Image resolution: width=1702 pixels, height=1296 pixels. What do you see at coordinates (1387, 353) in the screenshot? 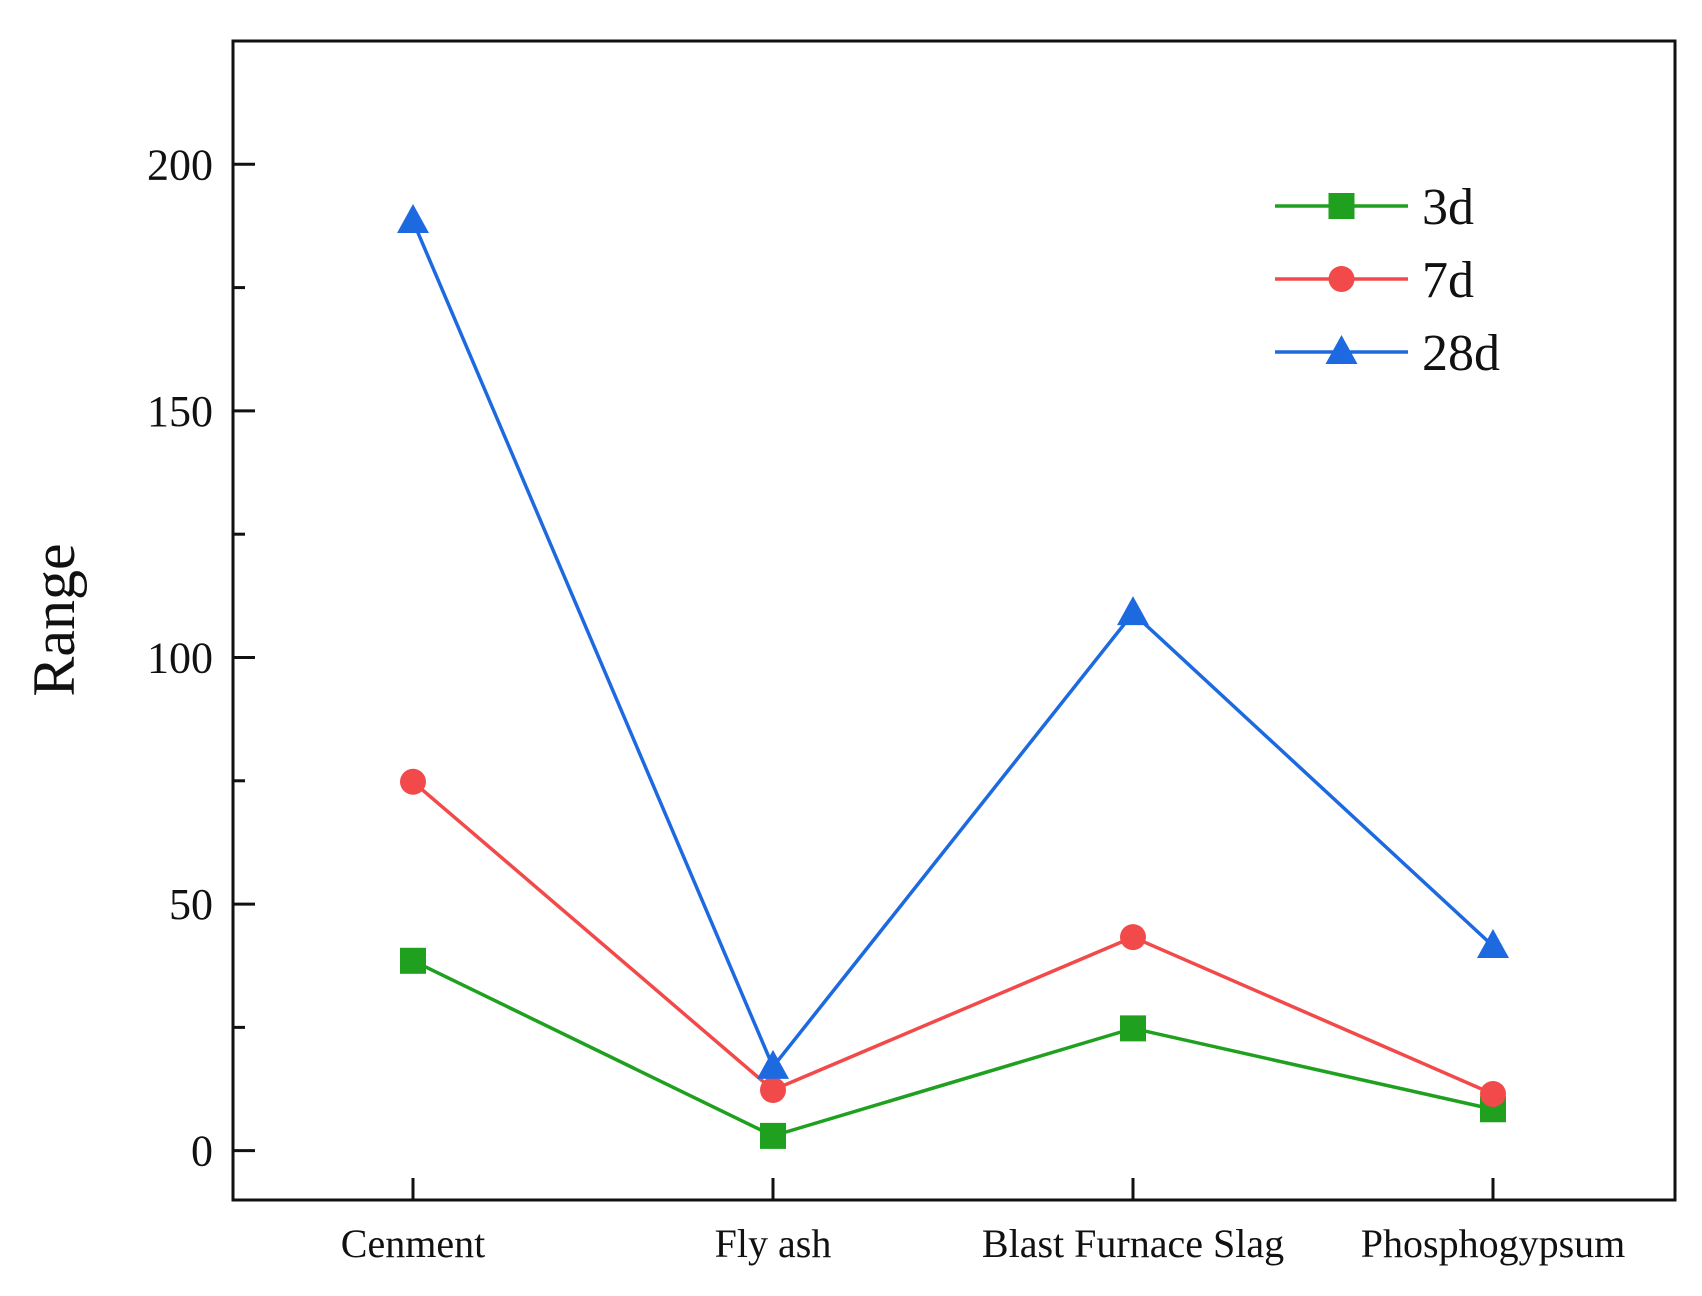
I see `legend-item-28d: 28d` at bounding box center [1387, 353].